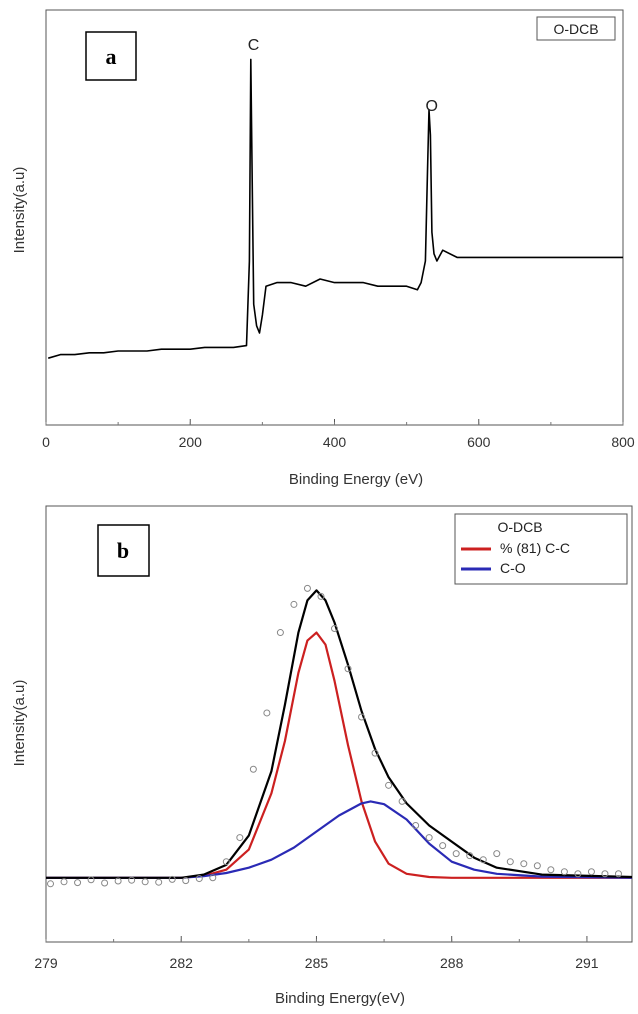 The height and width of the screenshot is (1014, 638). I want to click on panel-a-letter: a, so click(111, 56).